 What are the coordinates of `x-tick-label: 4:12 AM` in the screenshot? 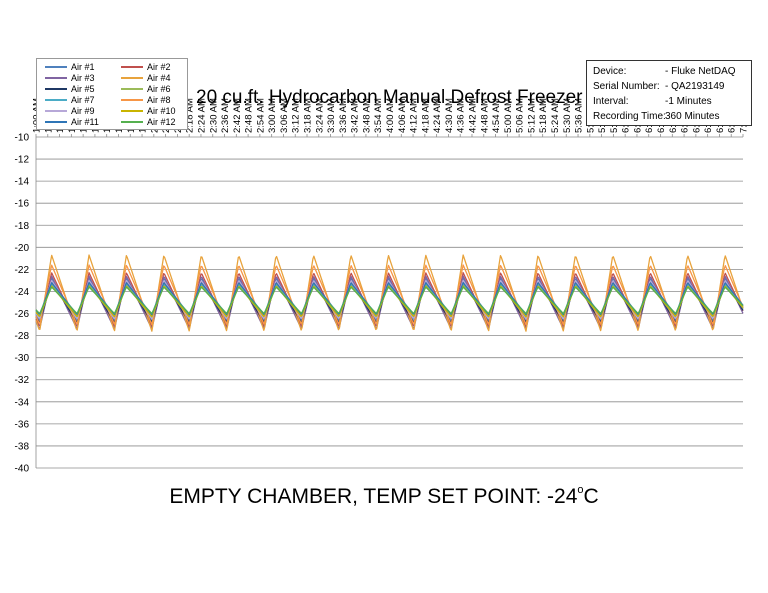 It's located at (414, 115).